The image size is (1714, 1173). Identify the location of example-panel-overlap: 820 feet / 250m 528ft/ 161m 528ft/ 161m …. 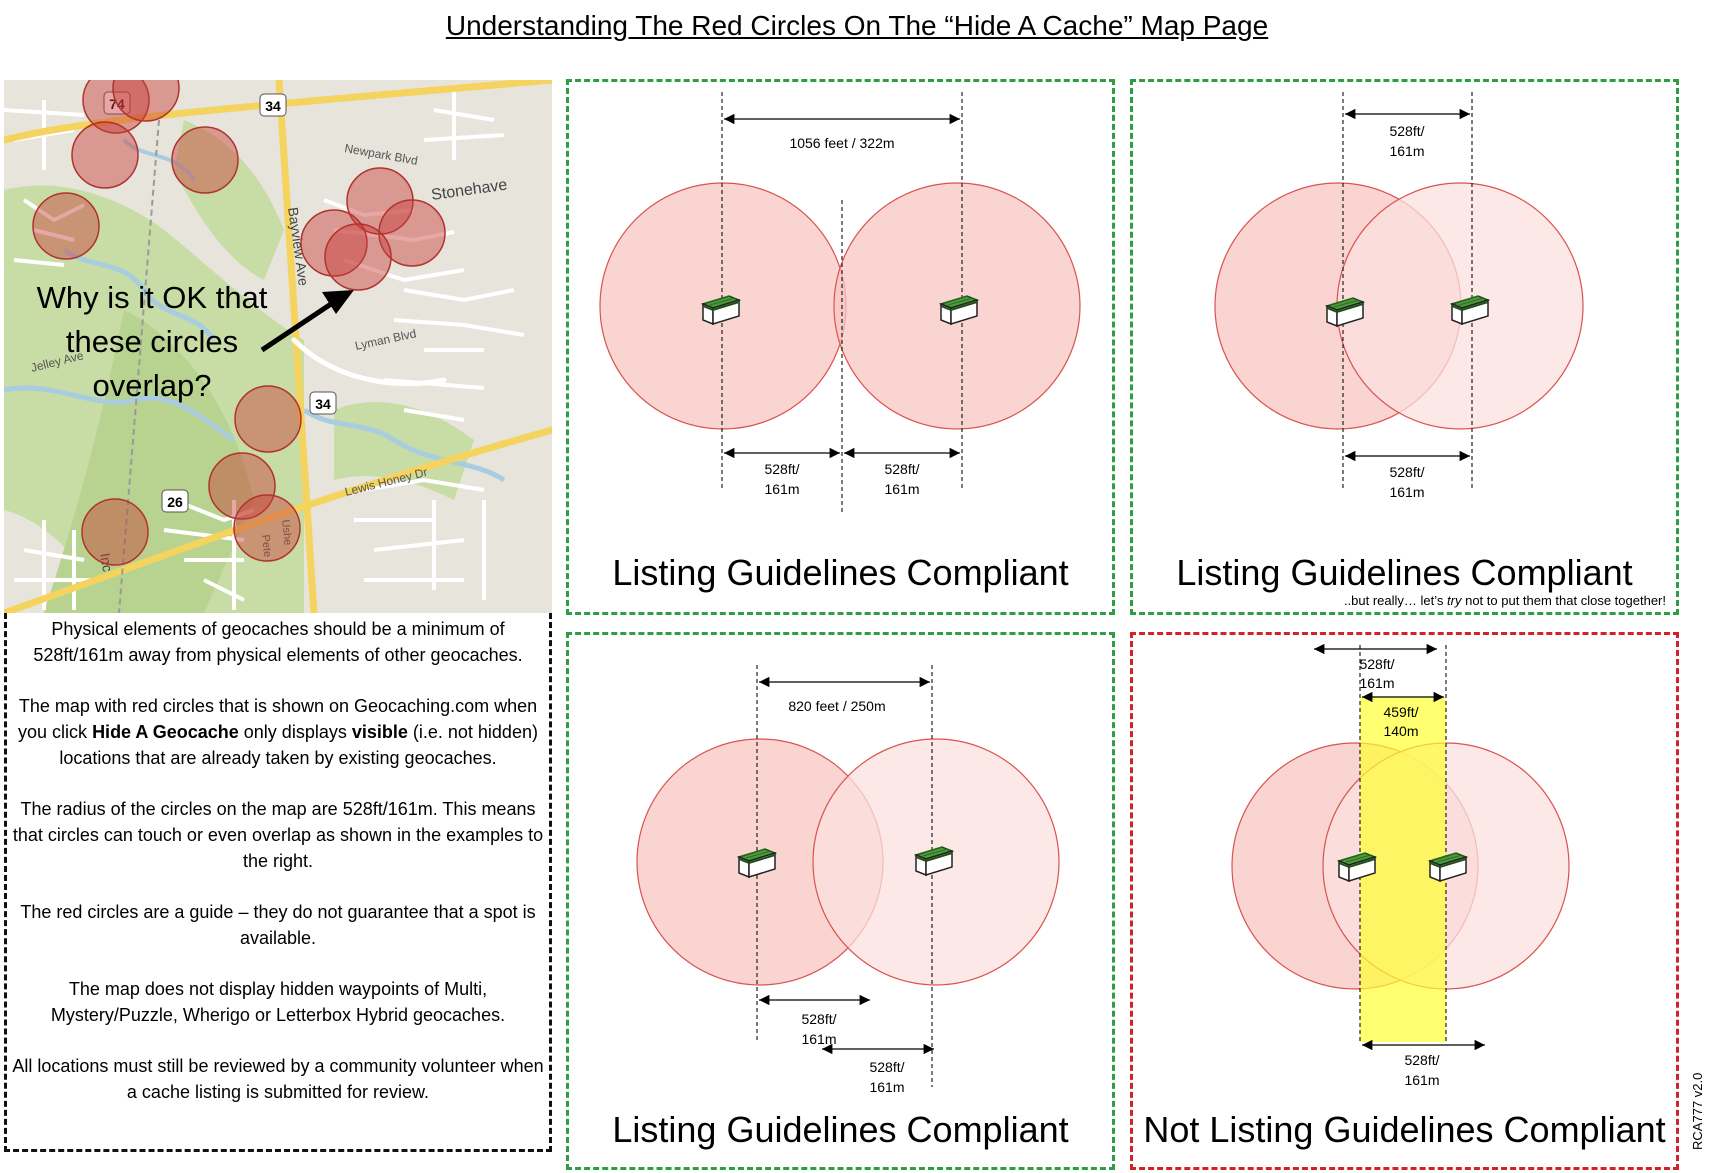
(840, 901).